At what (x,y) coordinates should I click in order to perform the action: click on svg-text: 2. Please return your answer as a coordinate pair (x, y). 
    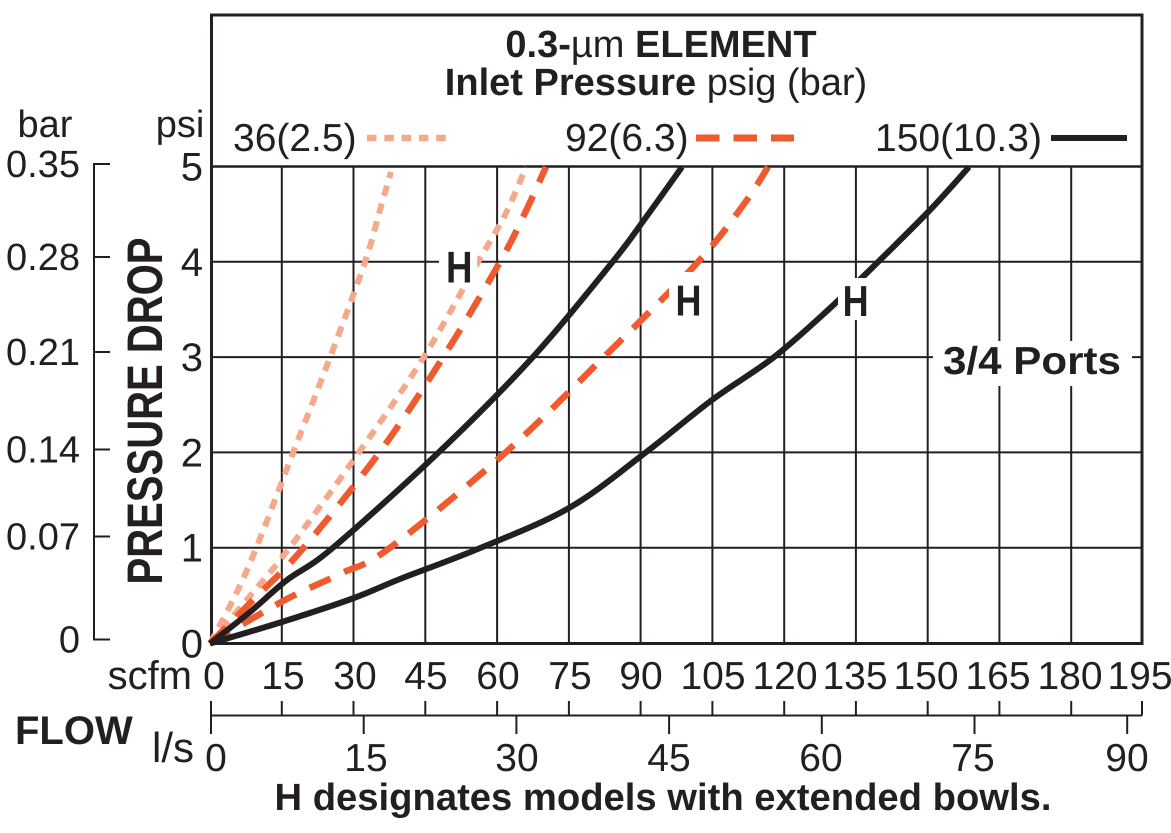
    Looking at the image, I should click on (192, 453).